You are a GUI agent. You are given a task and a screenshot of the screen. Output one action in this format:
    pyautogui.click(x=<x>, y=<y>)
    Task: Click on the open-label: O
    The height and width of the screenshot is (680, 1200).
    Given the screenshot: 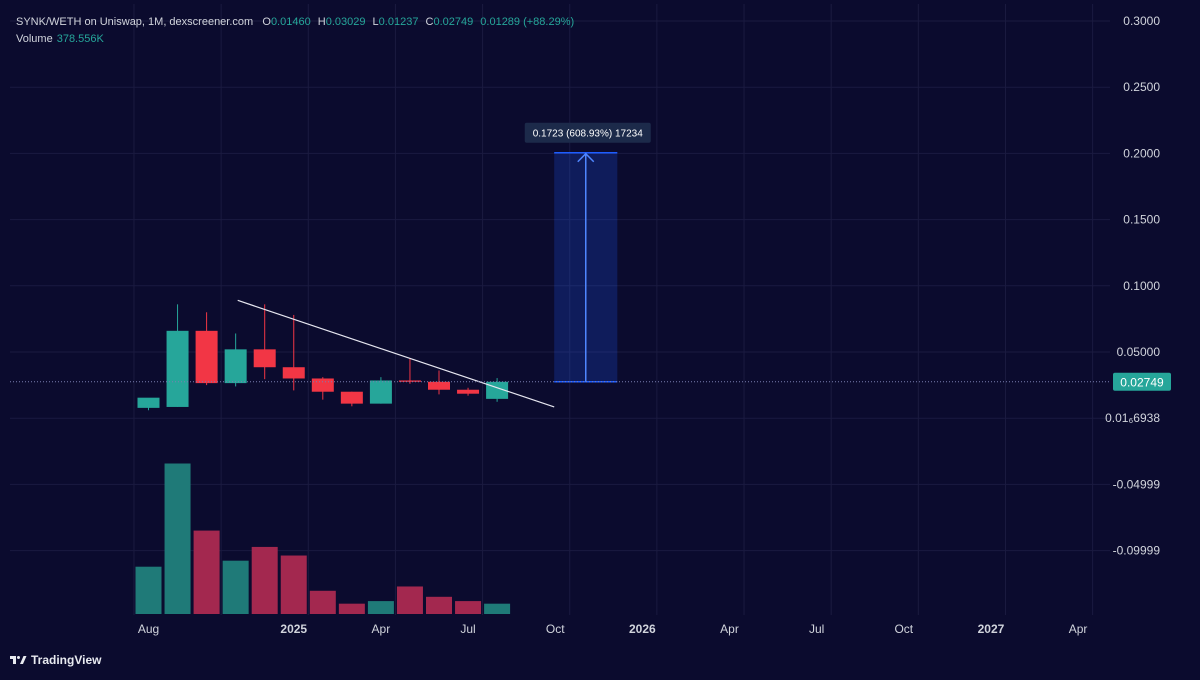 What is the action you would take?
    pyautogui.click(x=266, y=22)
    